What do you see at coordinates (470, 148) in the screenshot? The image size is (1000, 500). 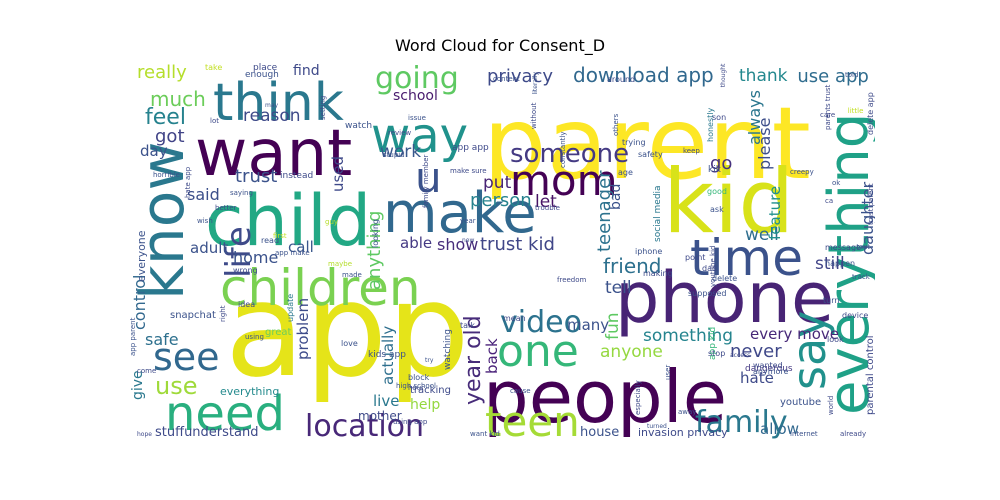 I see `word-app-app: app app` at bounding box center [470, 148].